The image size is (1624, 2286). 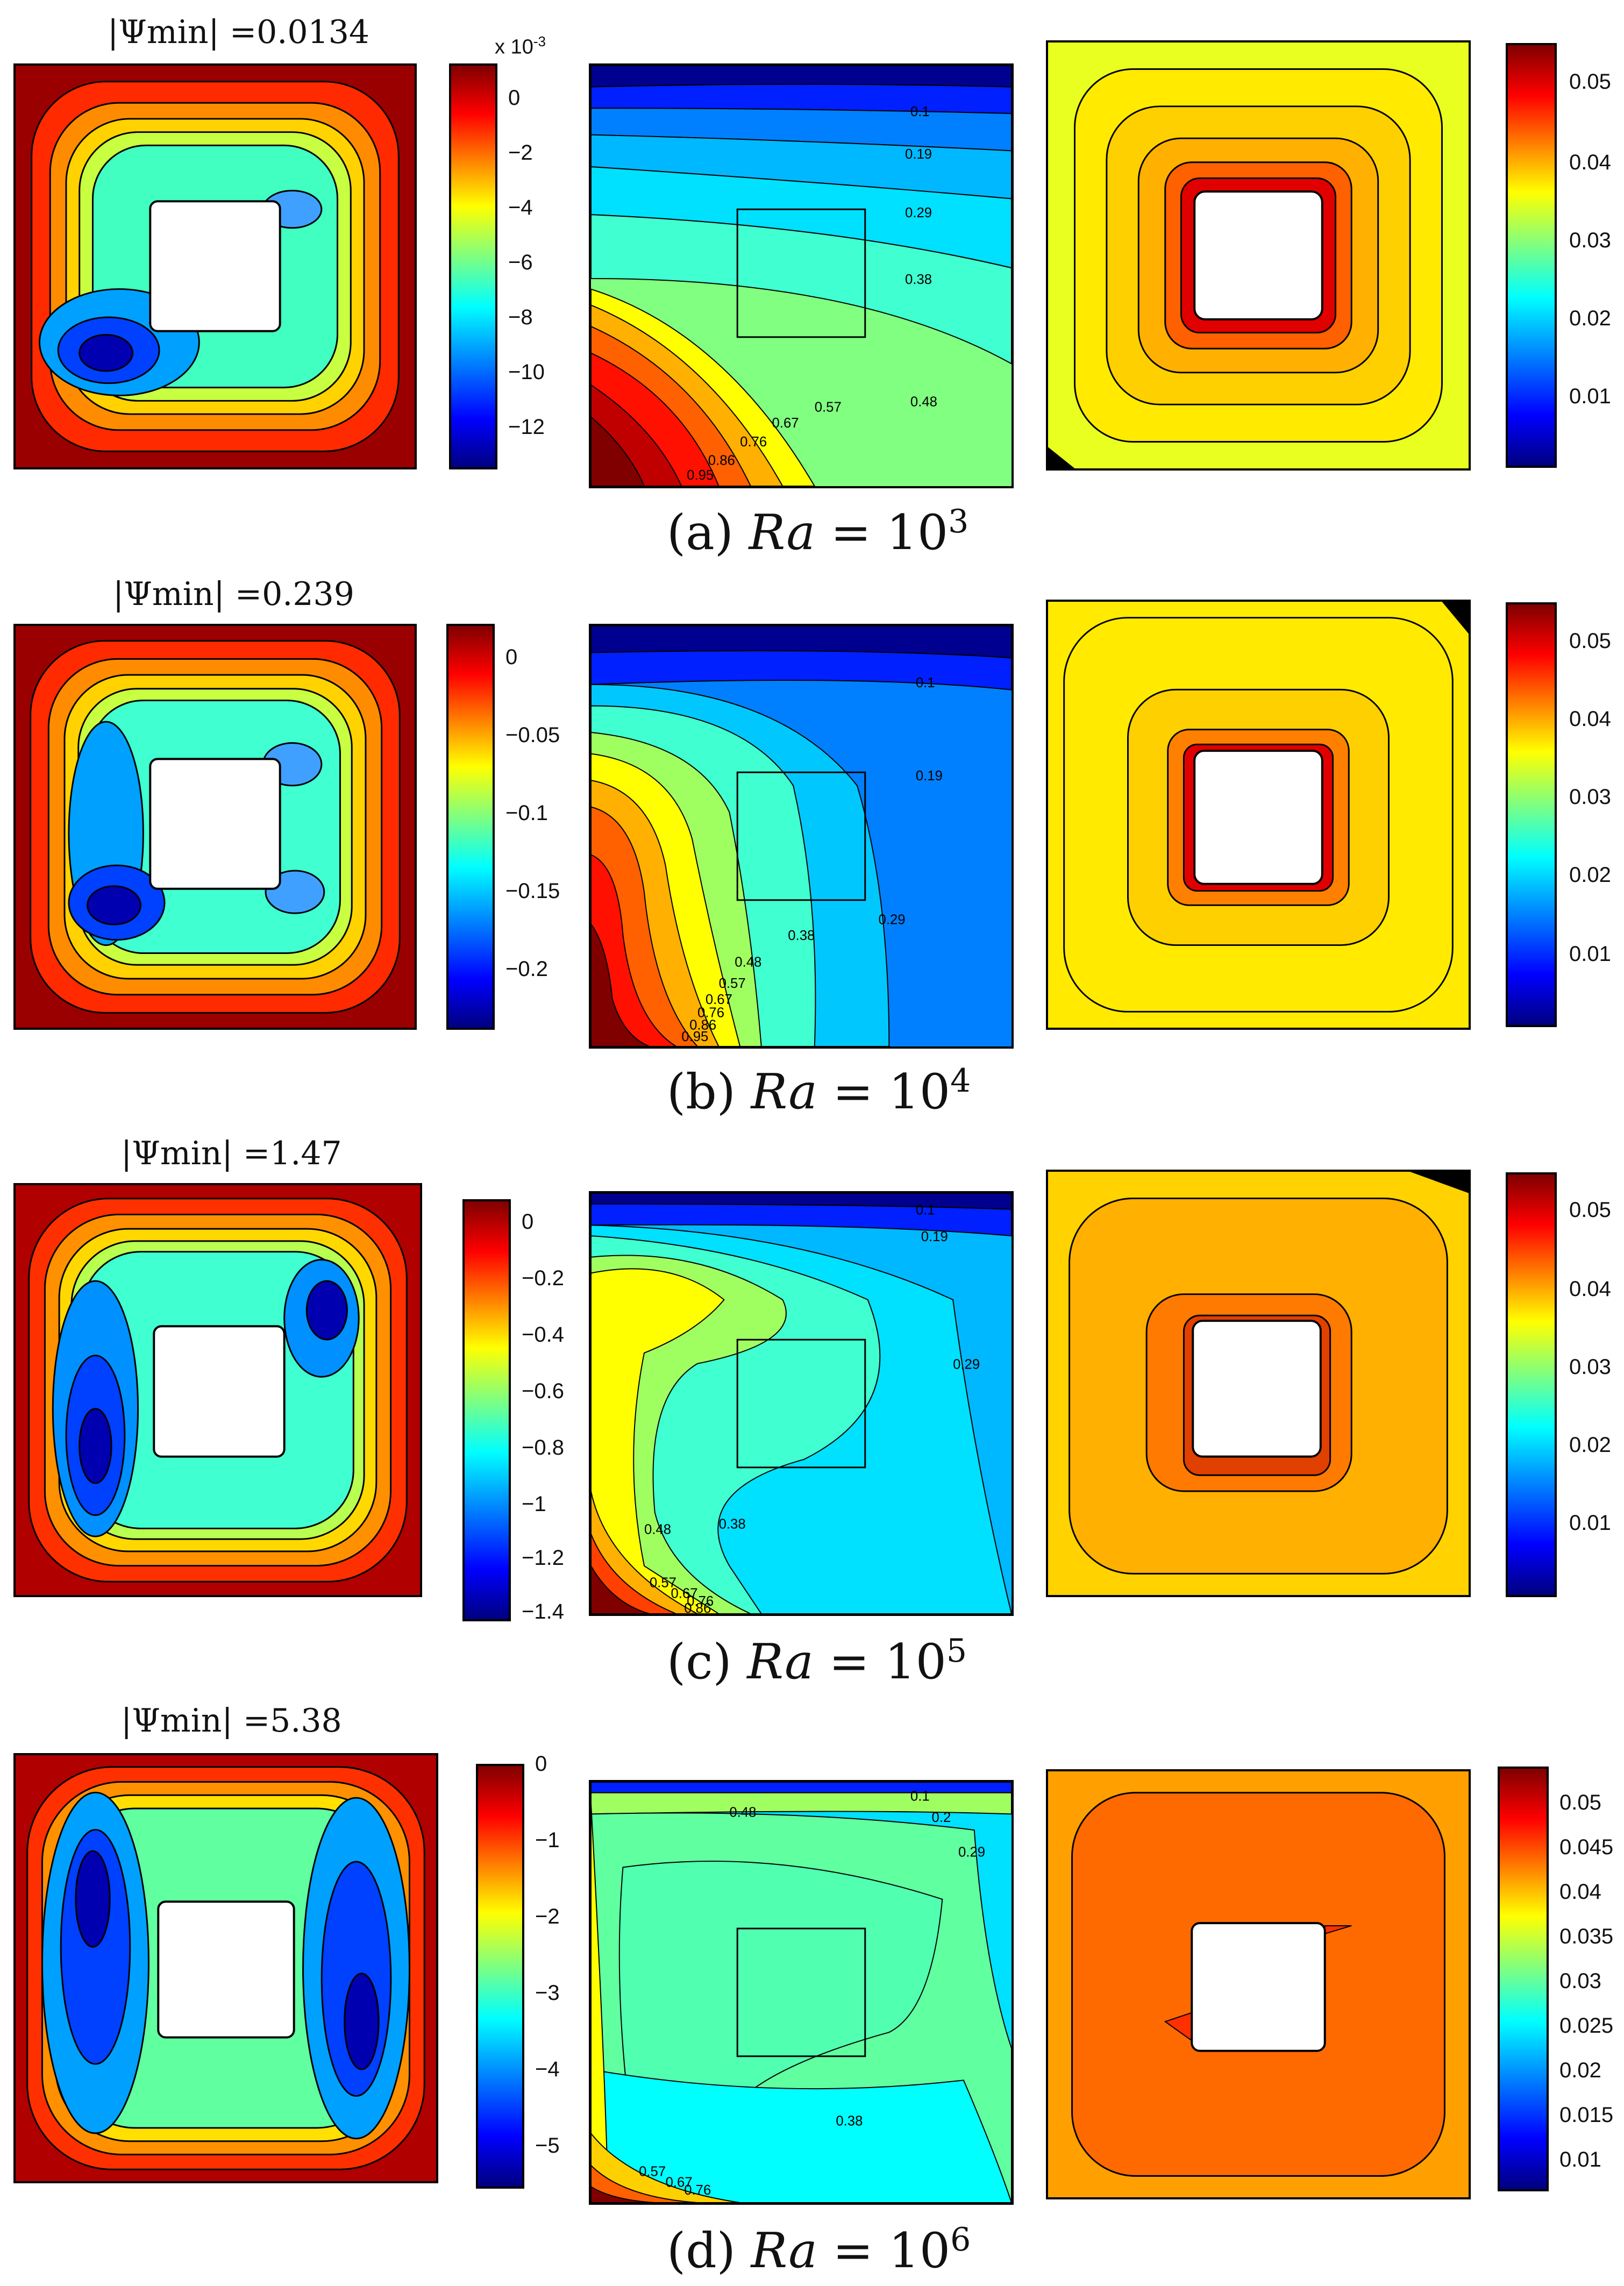 I want to click on colorbar-tick: −0.6, so click(x=543, y=1391).